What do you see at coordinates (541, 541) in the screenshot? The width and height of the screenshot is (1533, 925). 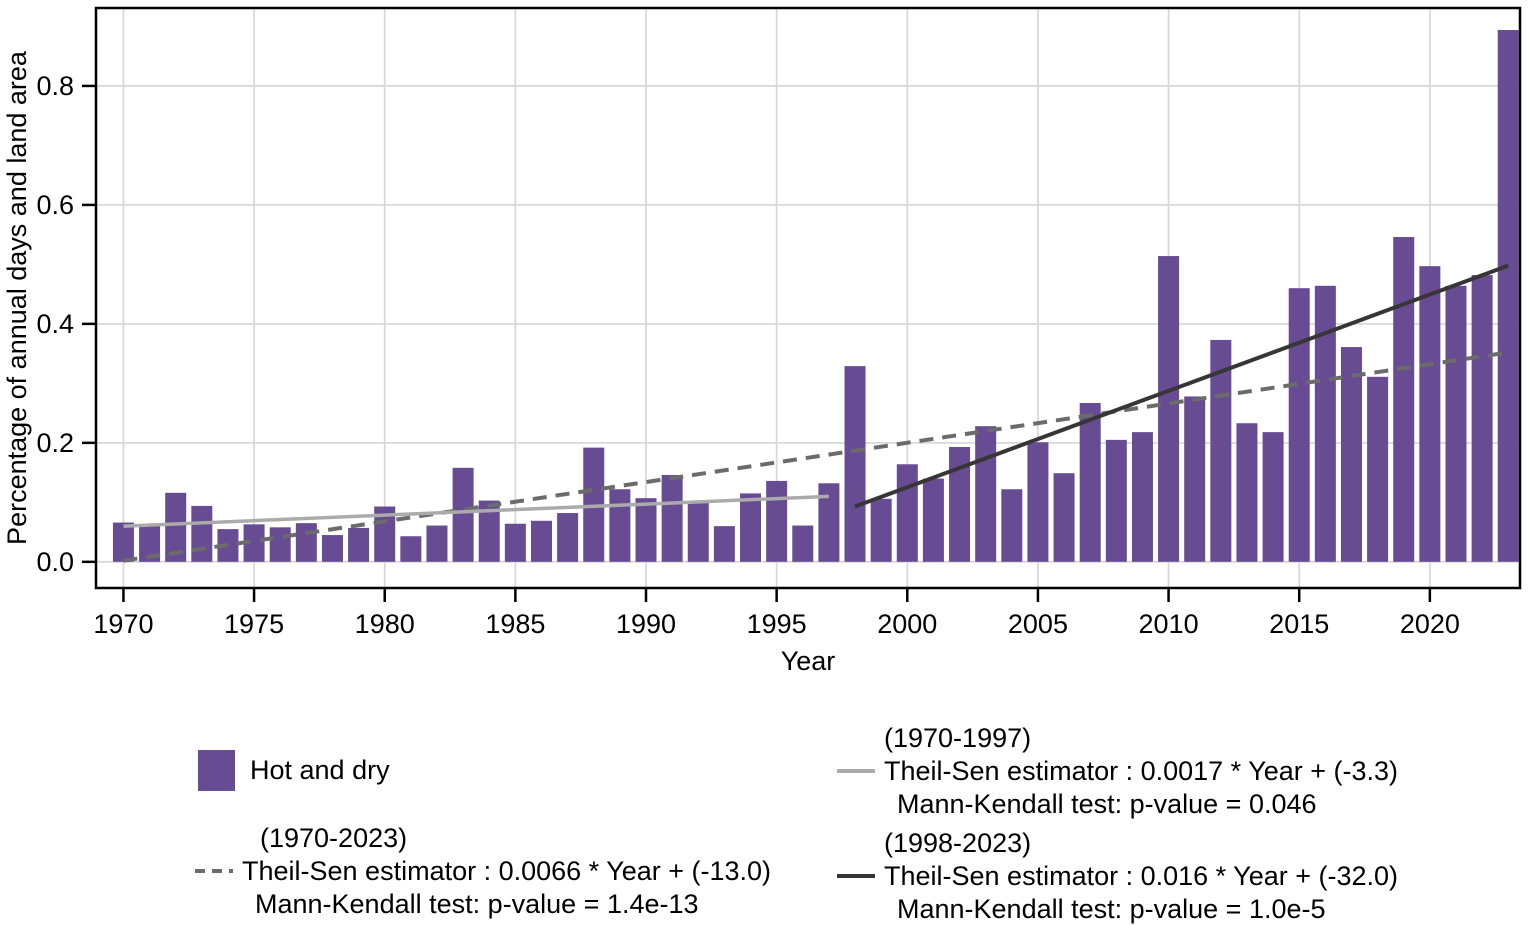 I see `bar-1986` at bounding box center [541, 541].